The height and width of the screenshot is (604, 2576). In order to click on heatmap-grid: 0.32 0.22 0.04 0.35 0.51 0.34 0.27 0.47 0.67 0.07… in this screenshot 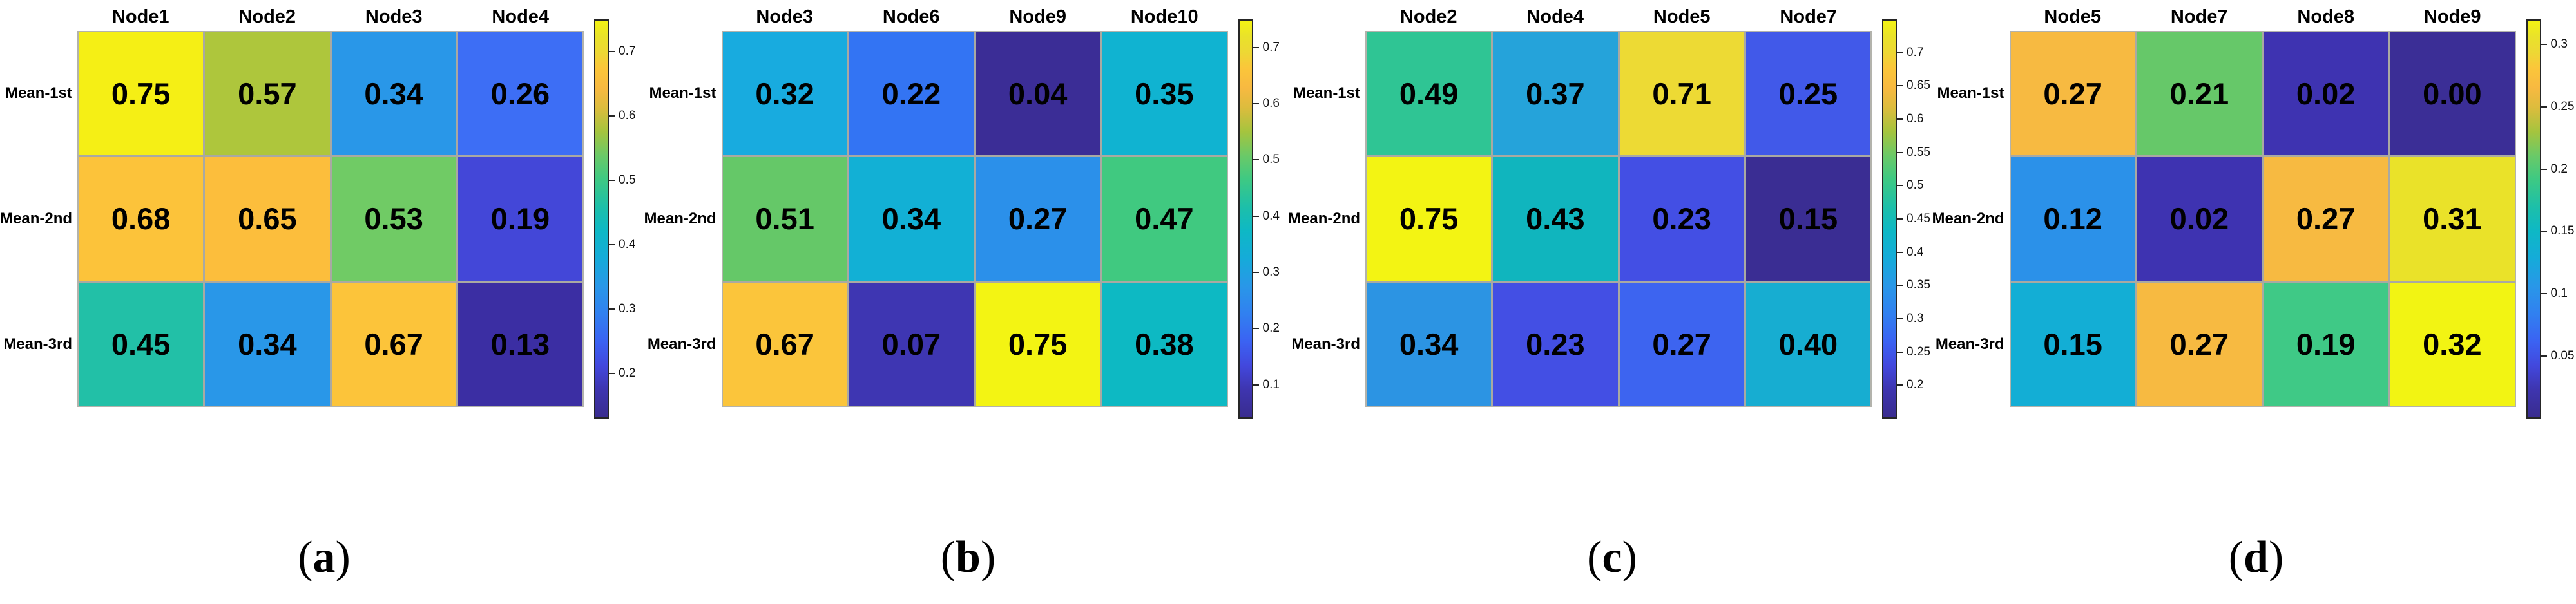, I will do `click(975, 219)`.